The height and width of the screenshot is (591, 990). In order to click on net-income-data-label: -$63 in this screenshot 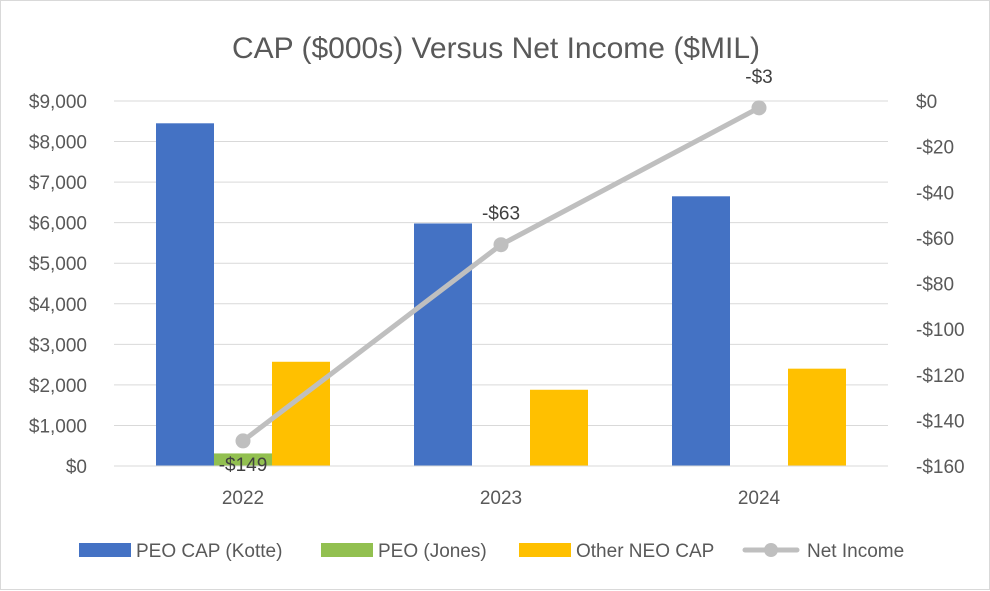, I will do `click(501, 214)`.